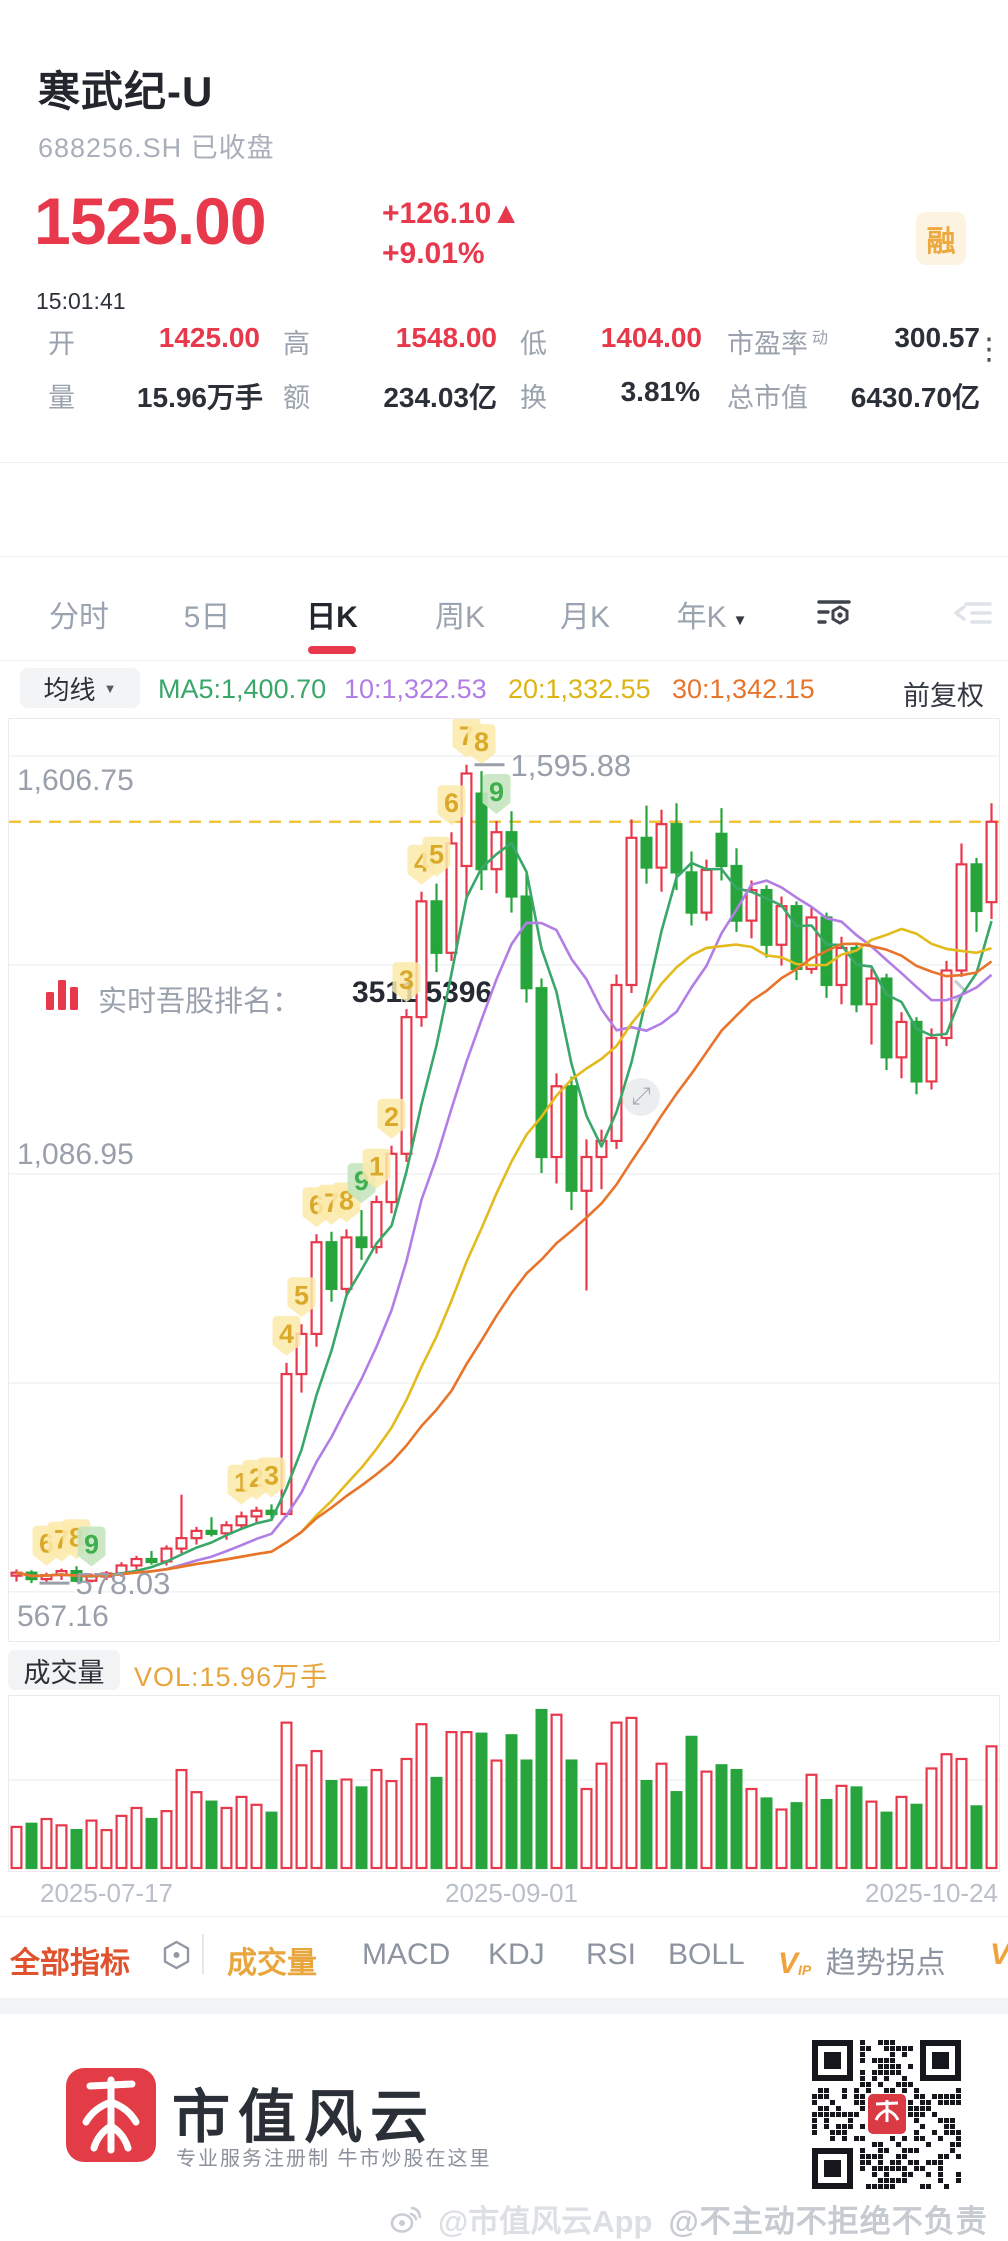  Describe the element at coordinates (296, 344) in the screenshot. I see `stat-label: 高` at that location.